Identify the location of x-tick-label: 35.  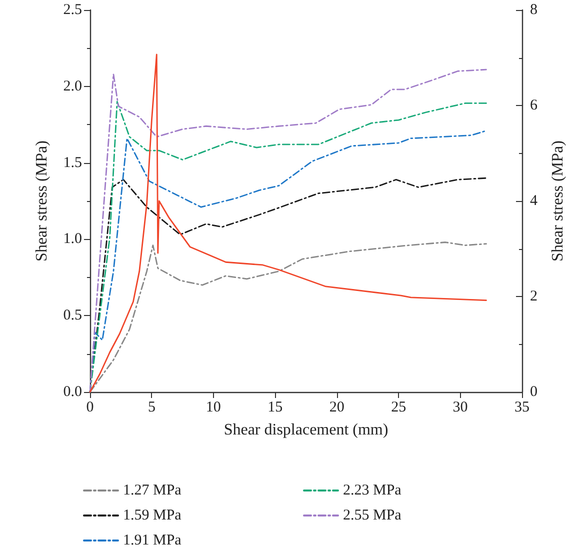
(522, 408).